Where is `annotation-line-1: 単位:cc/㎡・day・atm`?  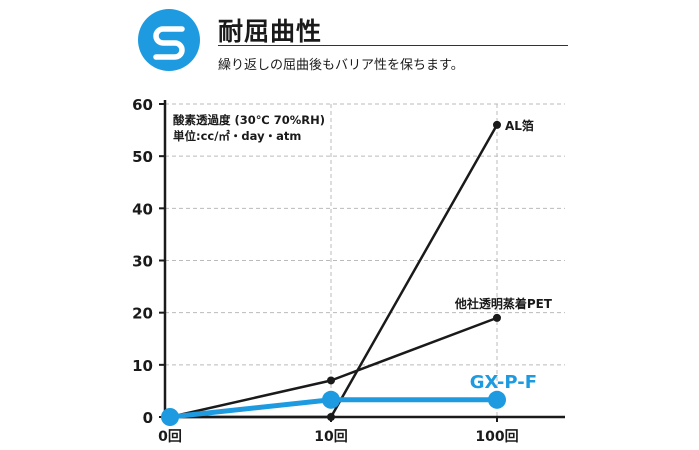
annotation-line-1: 単位:cc/㎡・day・atm is located at coordinates (237, 136).